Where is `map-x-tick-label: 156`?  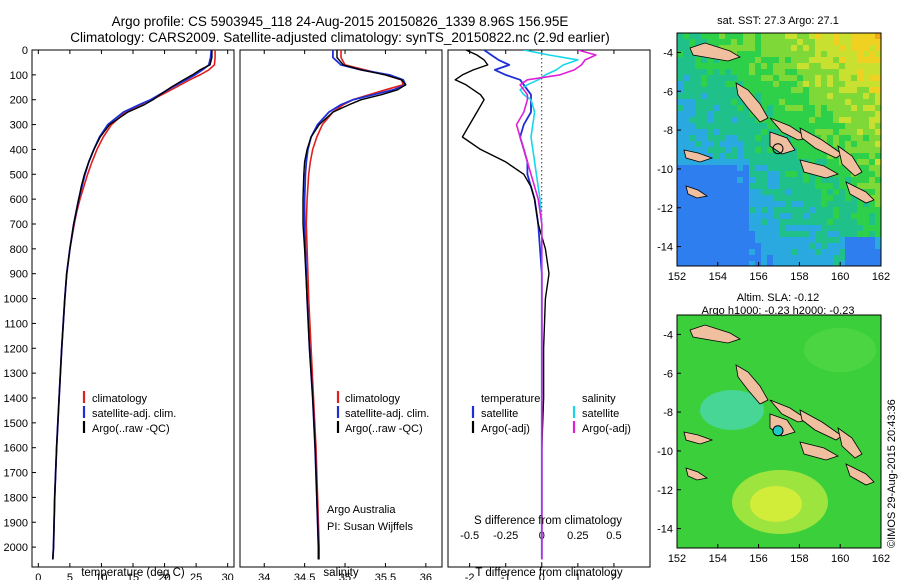 map-x-tick-label: 156 is located at coordinates (758, 277).